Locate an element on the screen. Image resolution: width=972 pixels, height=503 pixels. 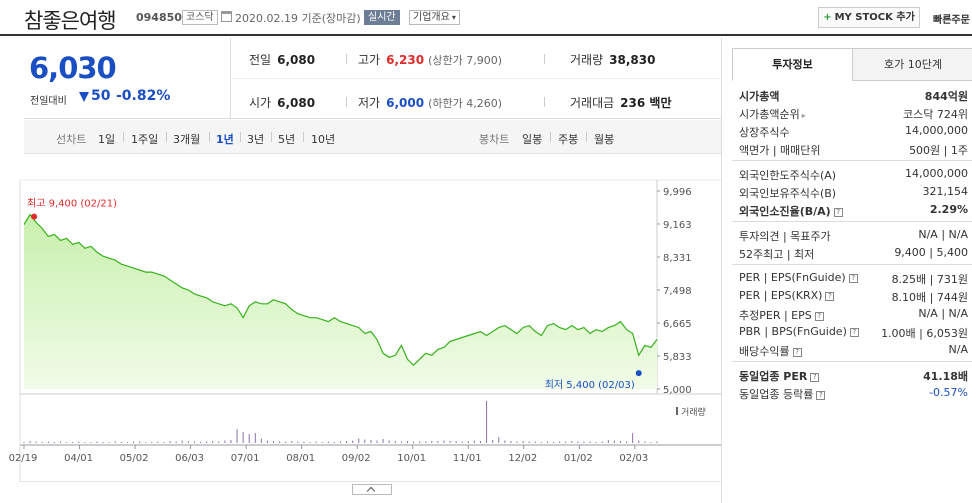
info-row: 외국인소진율(B/A)? 2.29% is located at coordinates (852, 209).